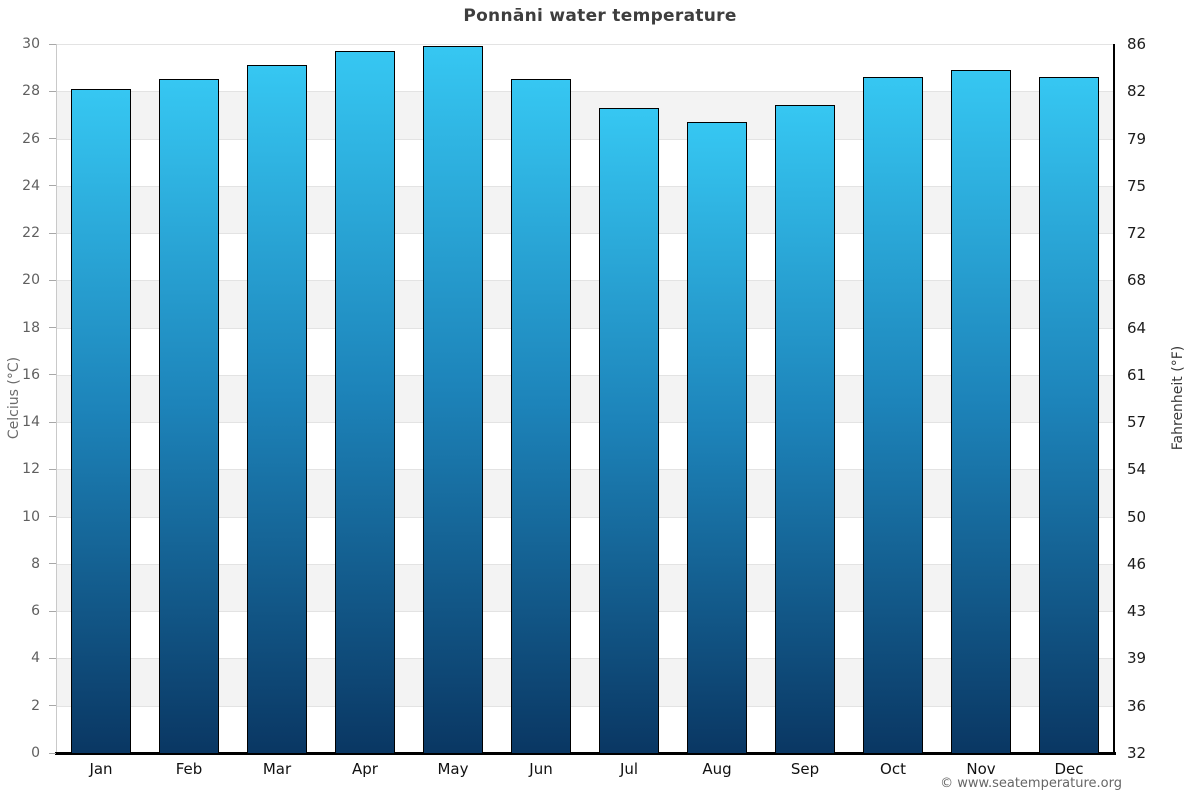  Describe the element at coordinates (1137, 422) in the screenshot. I see `y-tick-label-fahrenheit: 57` at that location.